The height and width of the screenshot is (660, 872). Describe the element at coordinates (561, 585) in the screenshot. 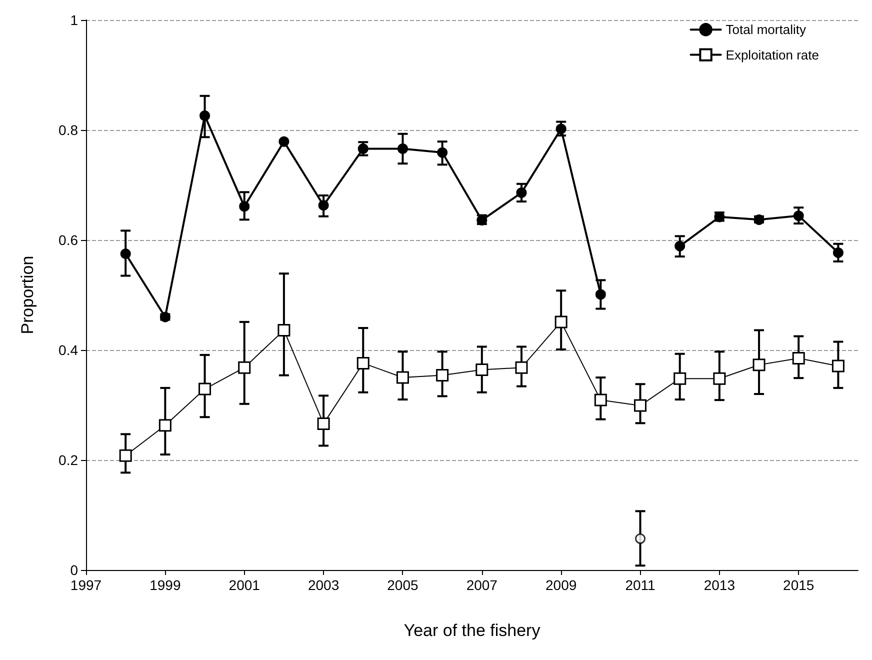

I see `x-tick-label: 2009` at that location.